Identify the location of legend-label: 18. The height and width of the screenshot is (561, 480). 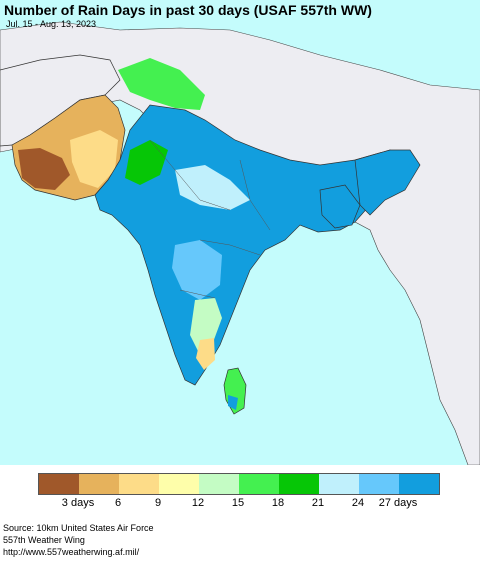
(278, 503).